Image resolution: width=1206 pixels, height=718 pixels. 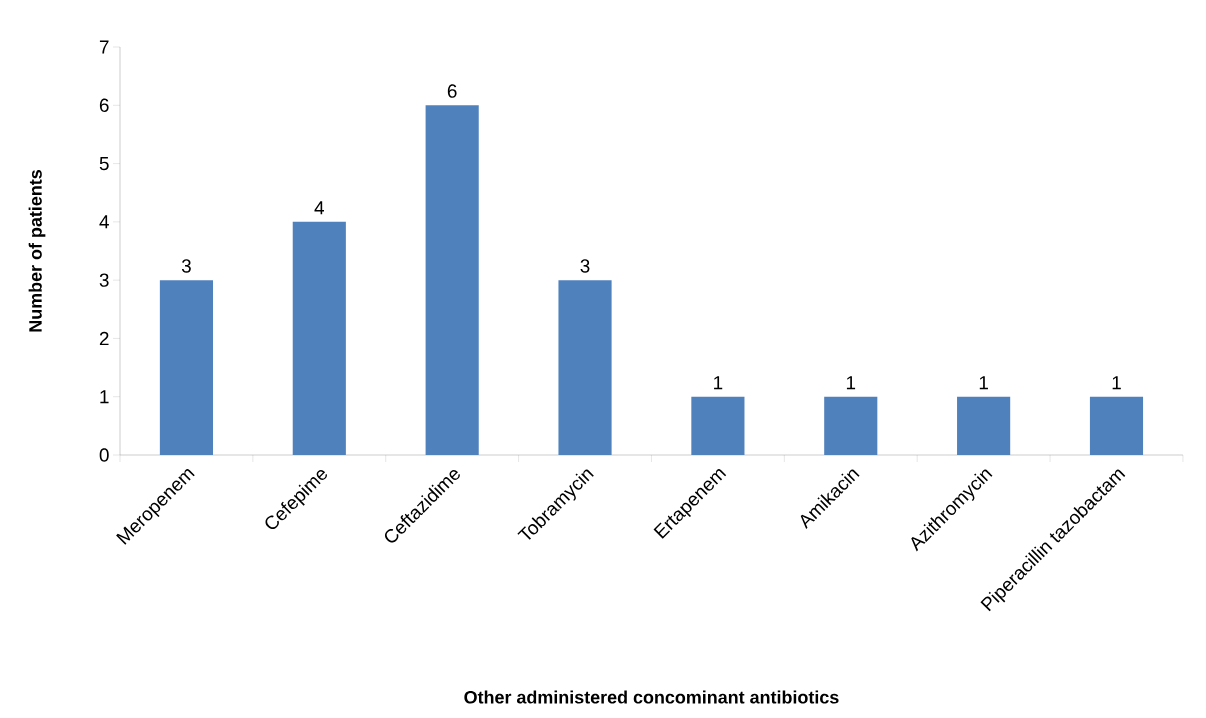 What do you see at coordinates (104, 338) in the screenshot?
I see `y-tick-label: 2` at bounding box center [104, 338].